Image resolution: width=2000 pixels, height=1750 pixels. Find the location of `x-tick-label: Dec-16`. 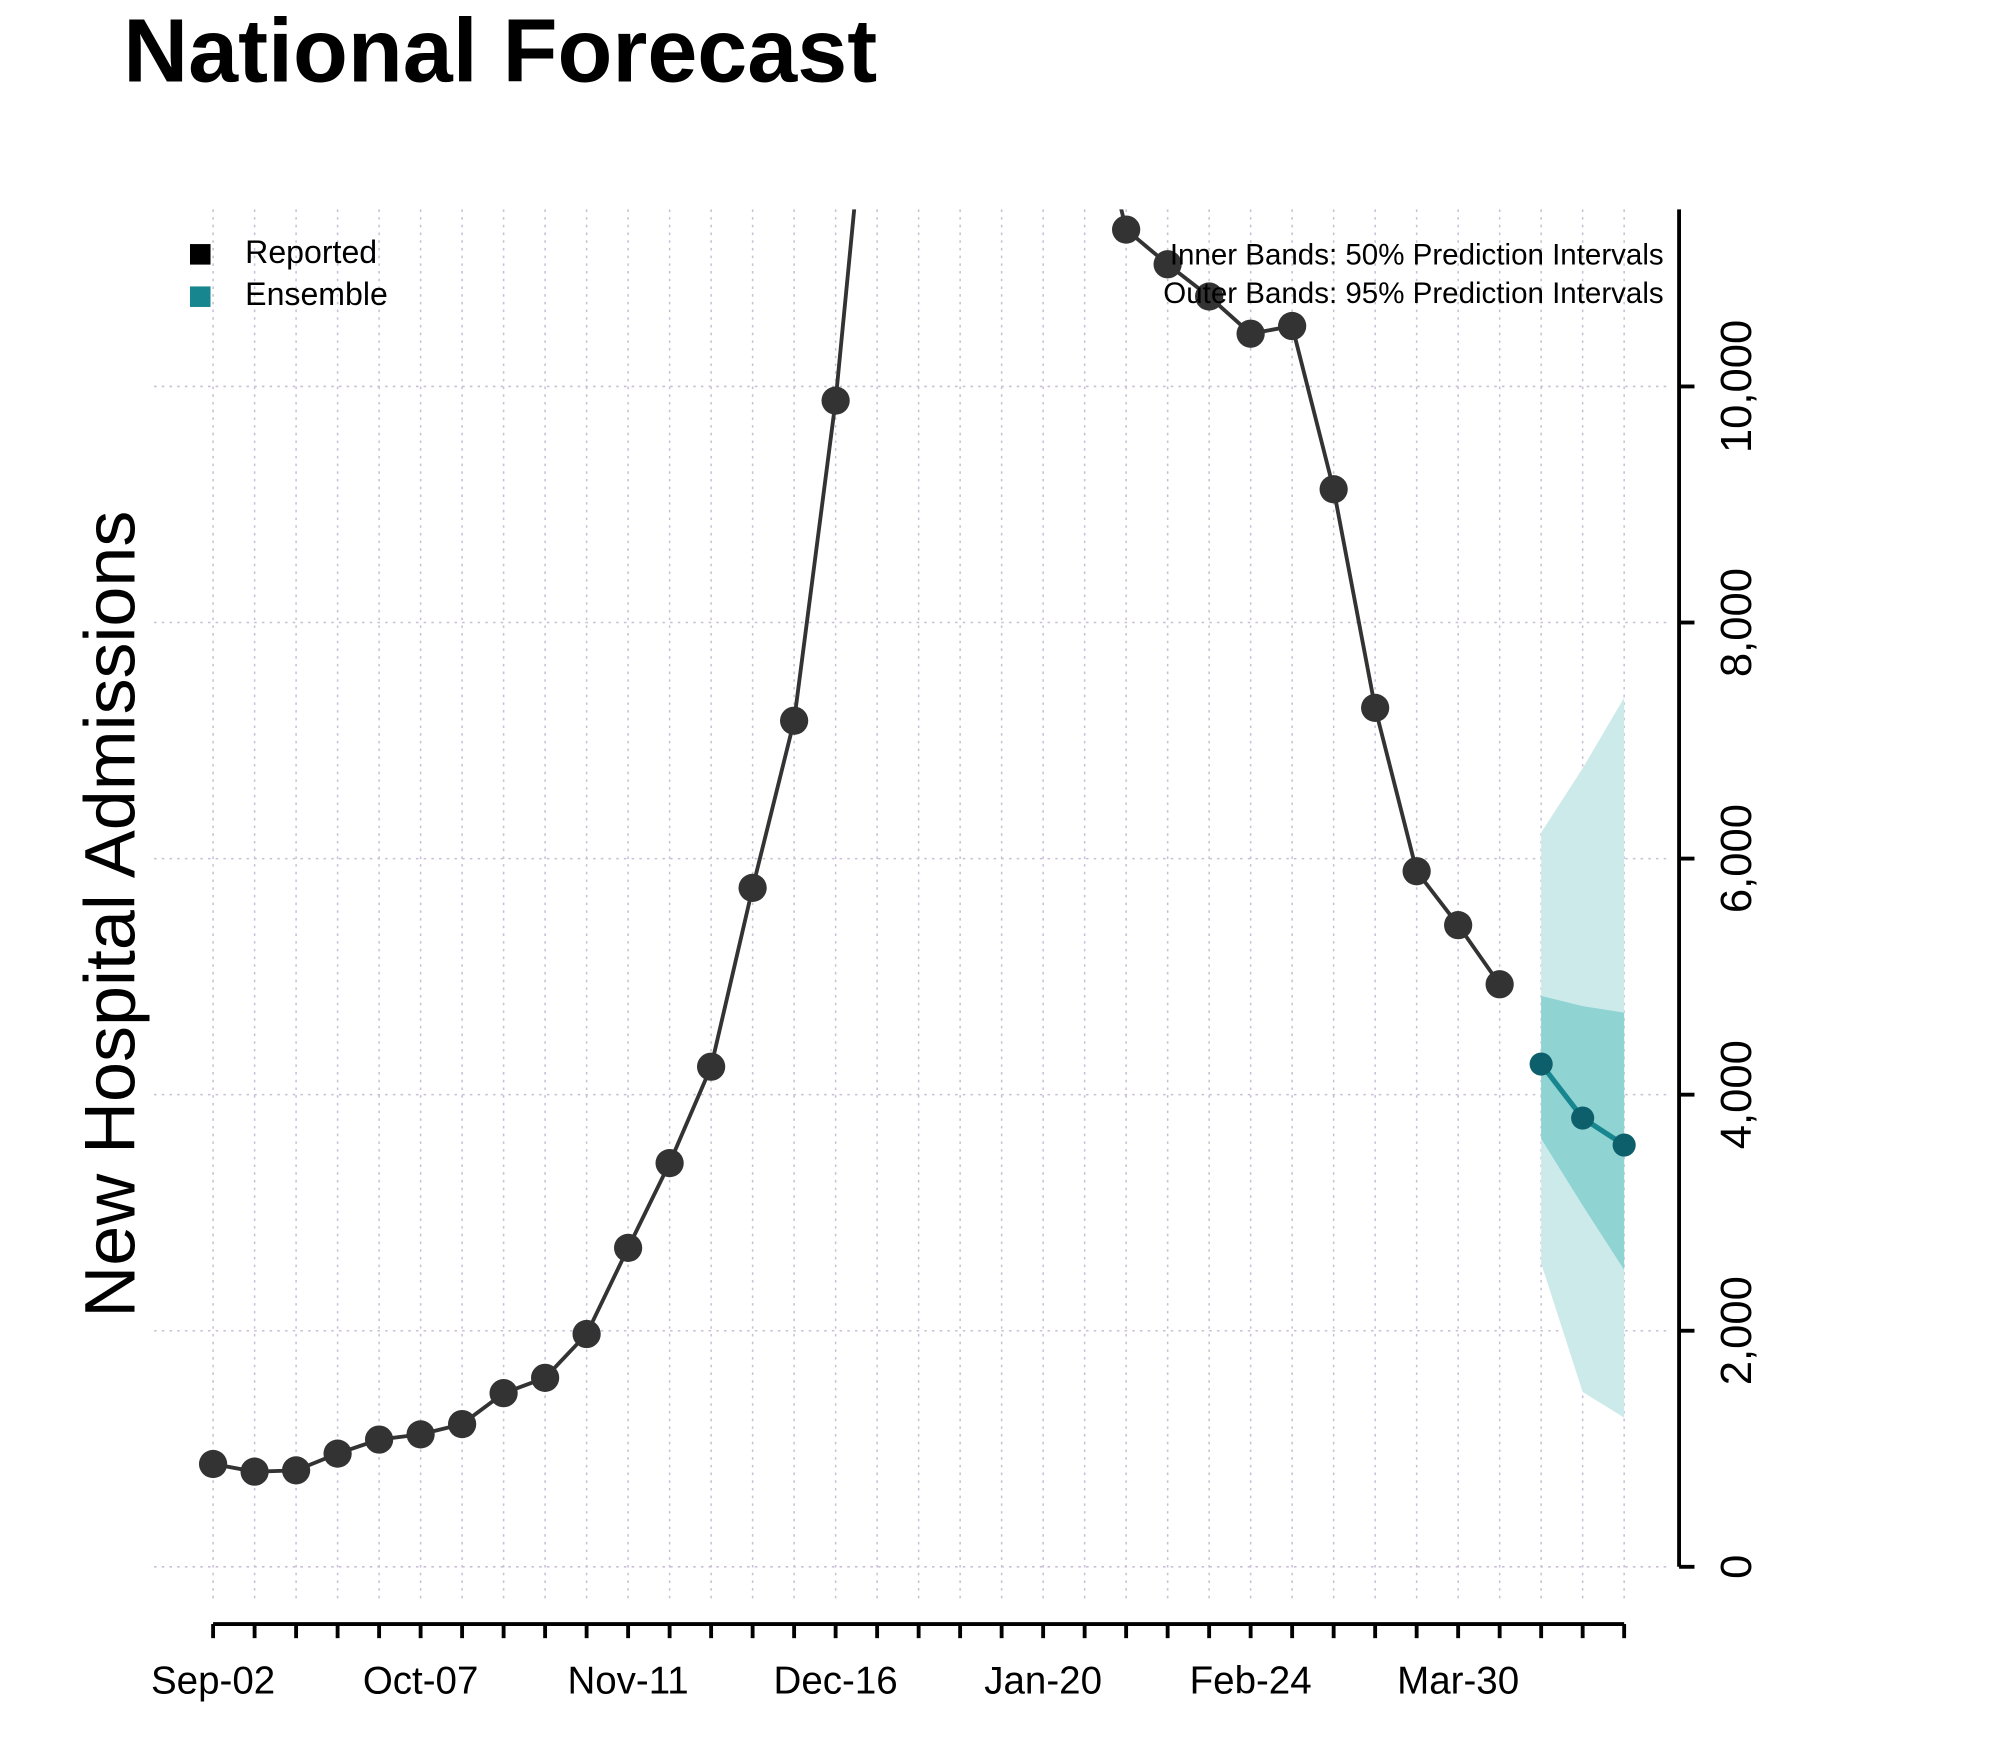

x-tick-label: Dec-16 is located at coordinates (836, 1680).